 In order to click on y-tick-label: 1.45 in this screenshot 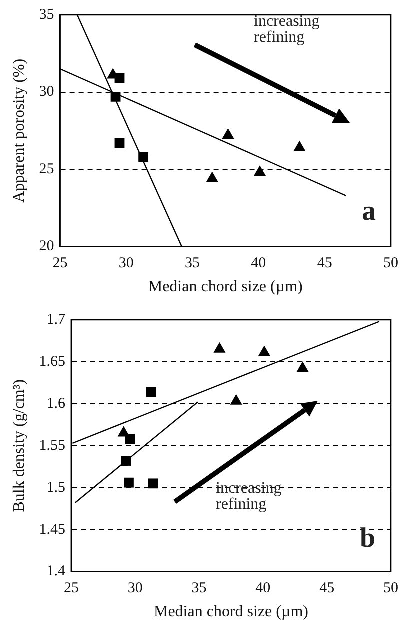, I will do `click(52, 530)`.